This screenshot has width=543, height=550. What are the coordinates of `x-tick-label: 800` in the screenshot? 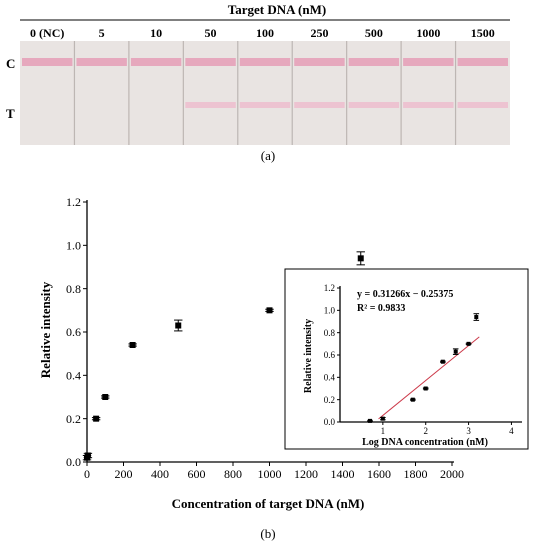 It's located at (233, 474).